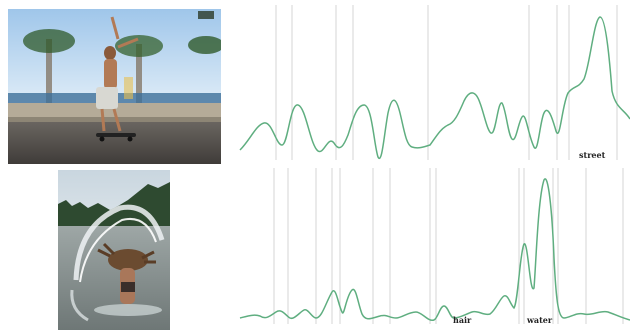 This screenshot has height=330, width=630. What do you see at coordinates (114, 250) in the screenshot?
I see `hair-flip-water-photo` at bounding box center [114, 250].